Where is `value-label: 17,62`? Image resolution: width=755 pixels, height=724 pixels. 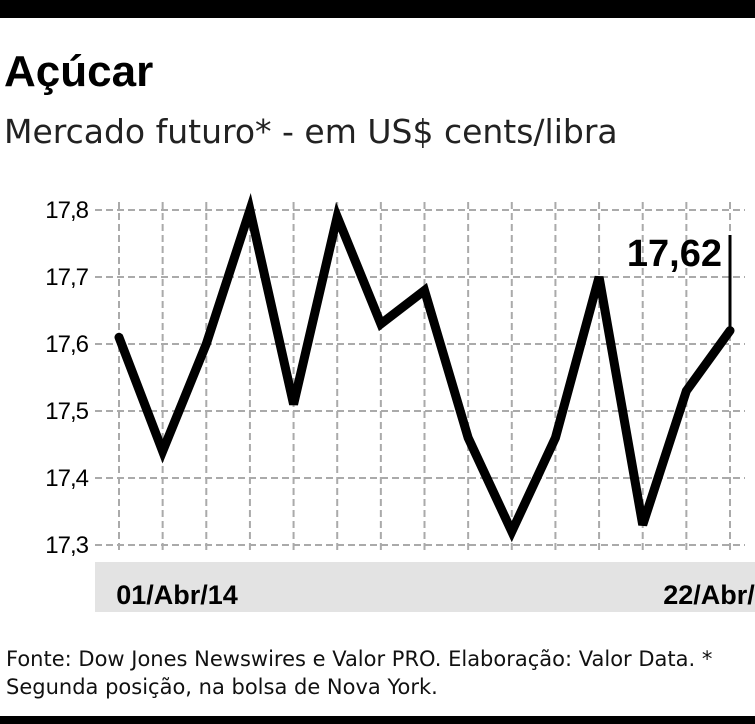
value-label: 17,62 is located at coordinates (674, 254).